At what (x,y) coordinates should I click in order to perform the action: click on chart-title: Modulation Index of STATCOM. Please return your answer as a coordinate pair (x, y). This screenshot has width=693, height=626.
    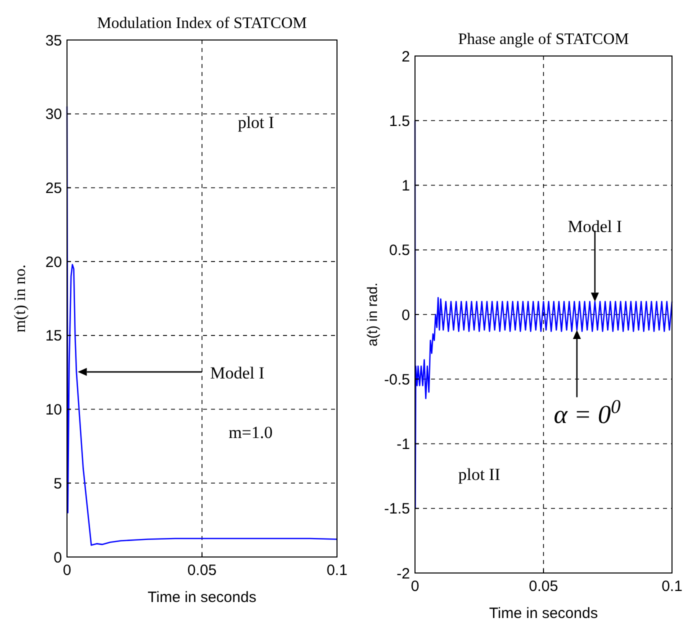
    Looking at the image, I should click on (202, 23).